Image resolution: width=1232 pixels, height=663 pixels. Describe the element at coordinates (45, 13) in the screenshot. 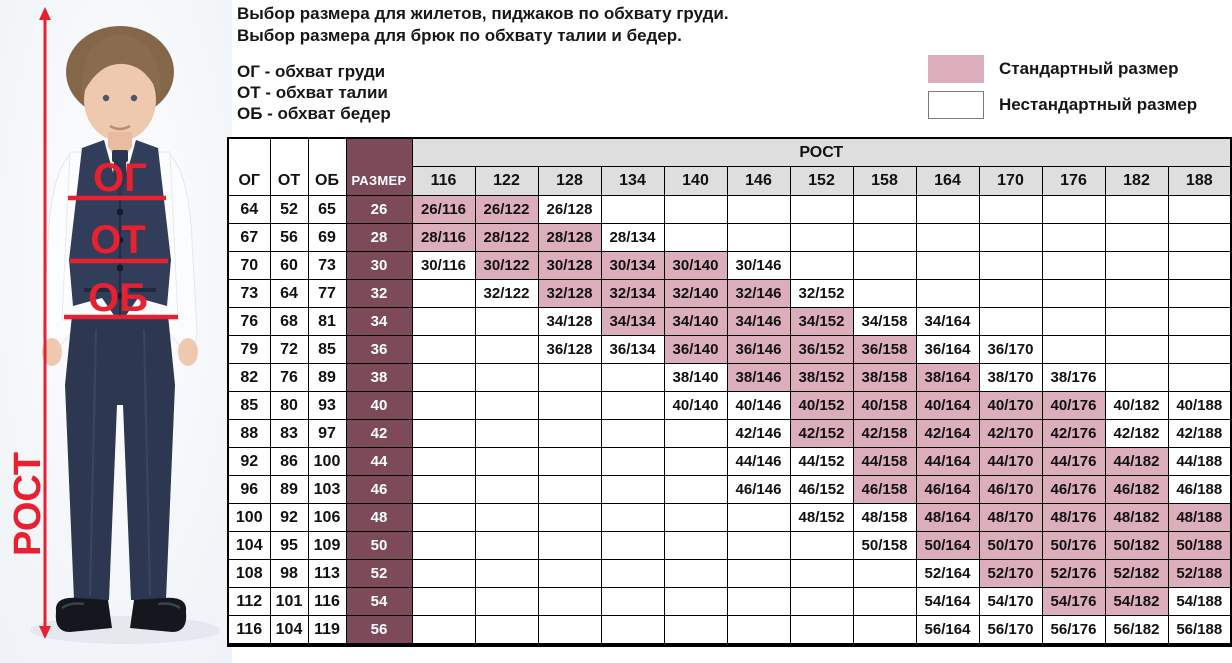

I see `height-arrow-top` at that location.